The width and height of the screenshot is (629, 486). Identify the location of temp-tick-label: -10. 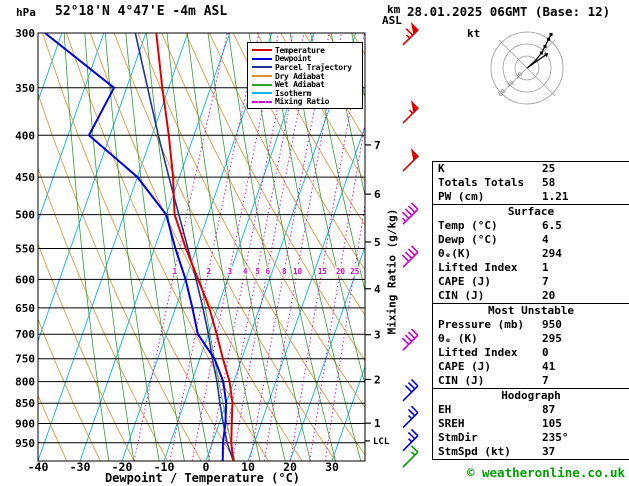
(164, 467).